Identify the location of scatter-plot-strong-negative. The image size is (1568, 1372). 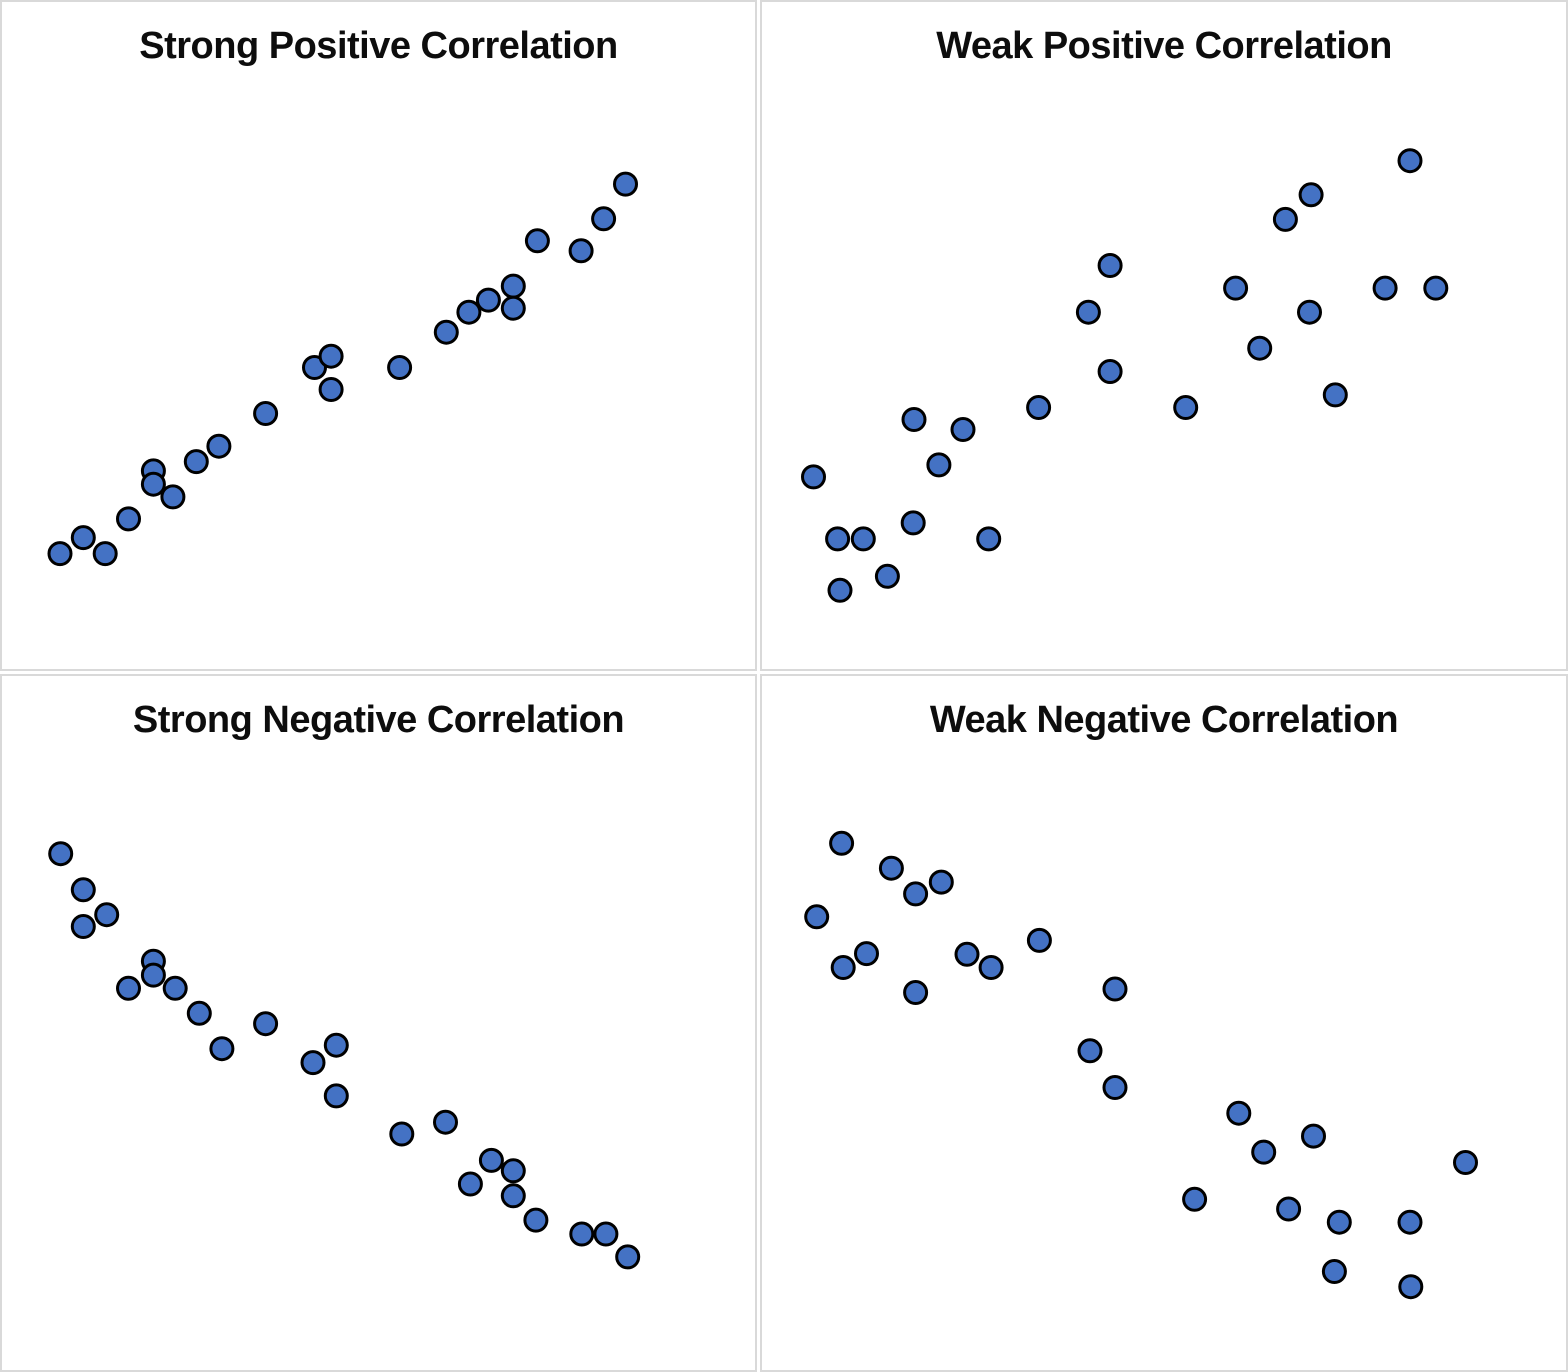
(344, 1055).